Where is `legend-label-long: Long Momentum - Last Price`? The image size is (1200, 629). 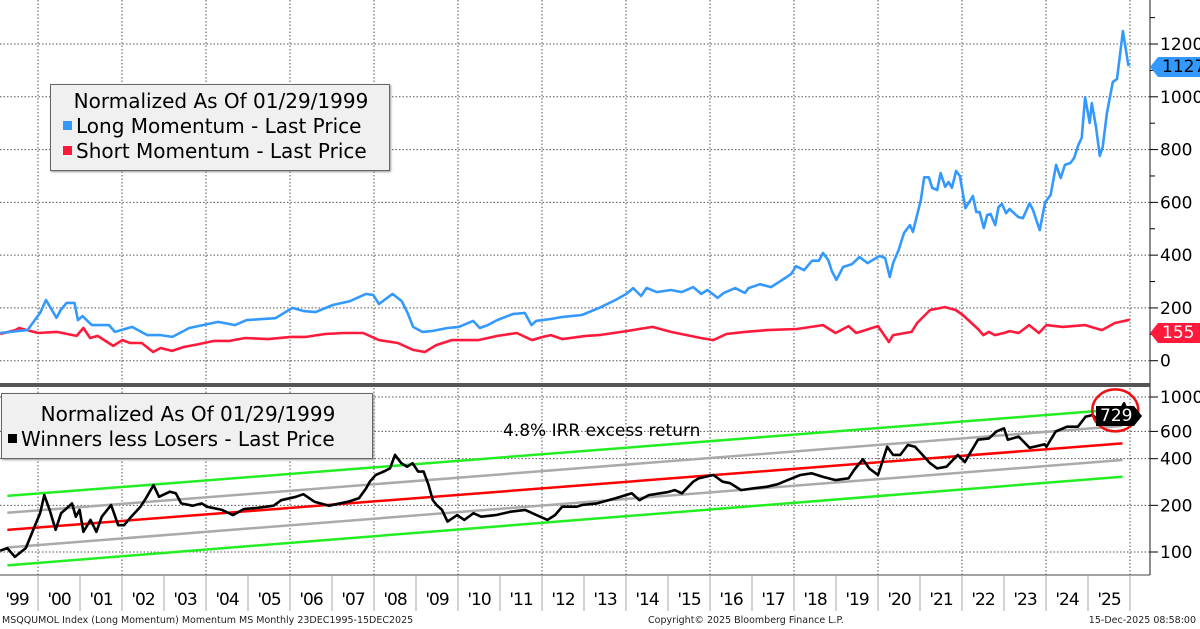
legend-label-long: Long Momentum - Last Price is located at coordinates (219, 126).